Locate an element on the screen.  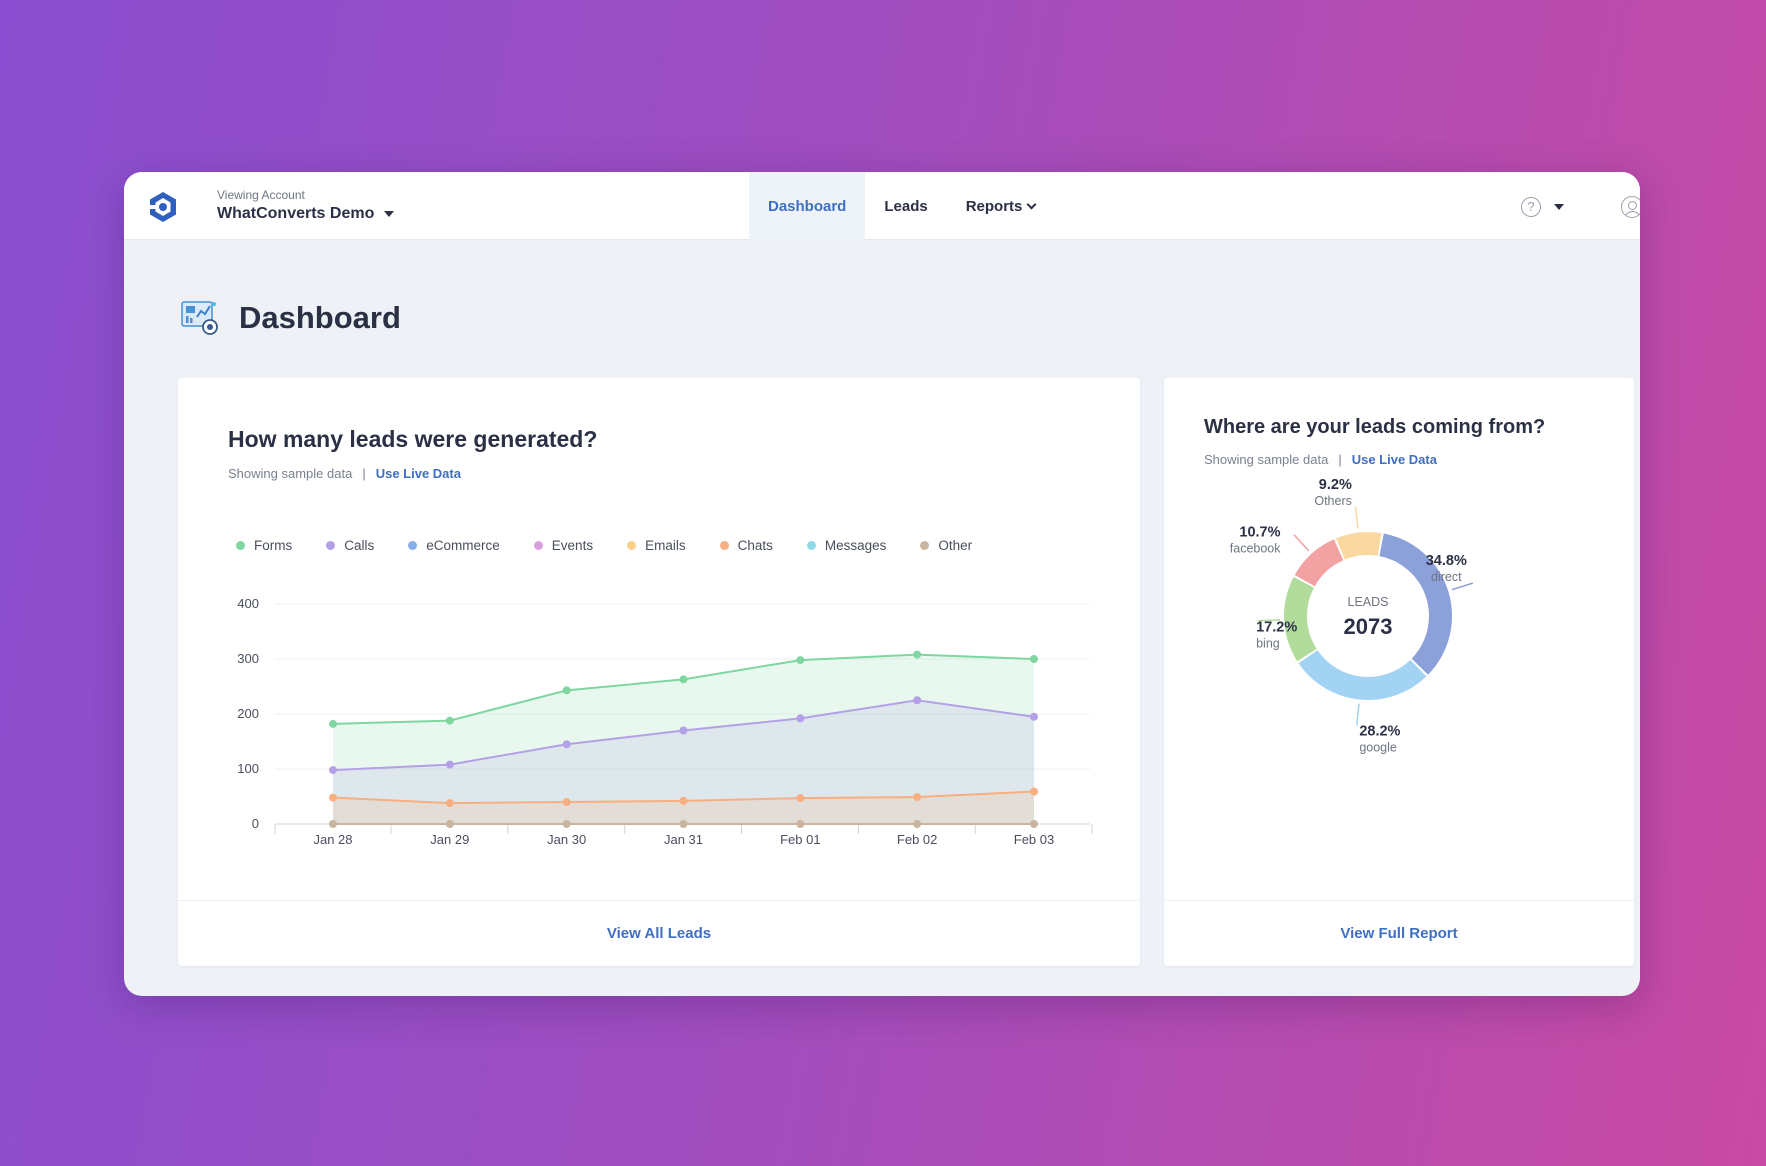
nav-reports: Reports is located at coordinates (1001, 206).